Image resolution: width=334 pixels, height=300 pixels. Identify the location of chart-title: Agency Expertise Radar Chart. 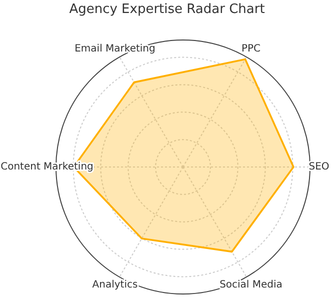
(167, 9).